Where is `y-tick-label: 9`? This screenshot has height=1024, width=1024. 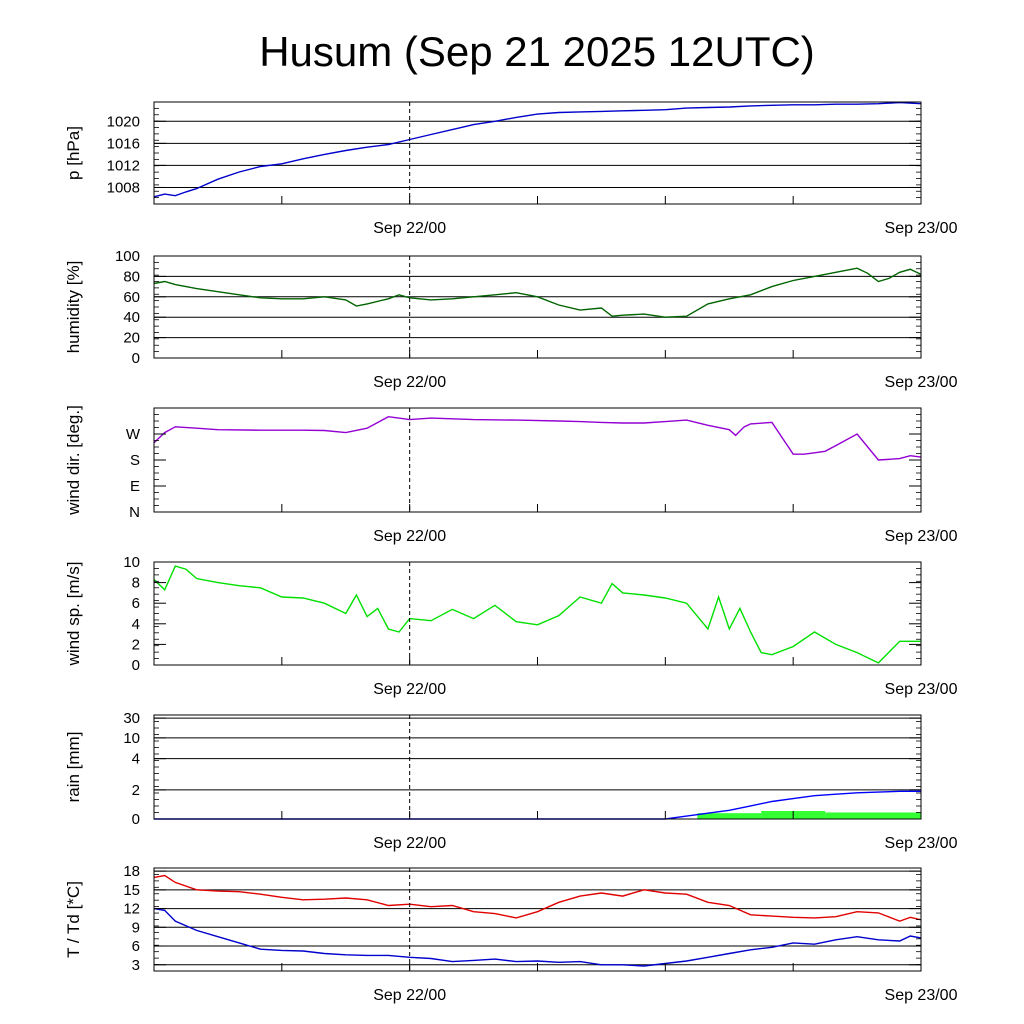 y-tick-label: 9 is located at coordinates (136, 927).